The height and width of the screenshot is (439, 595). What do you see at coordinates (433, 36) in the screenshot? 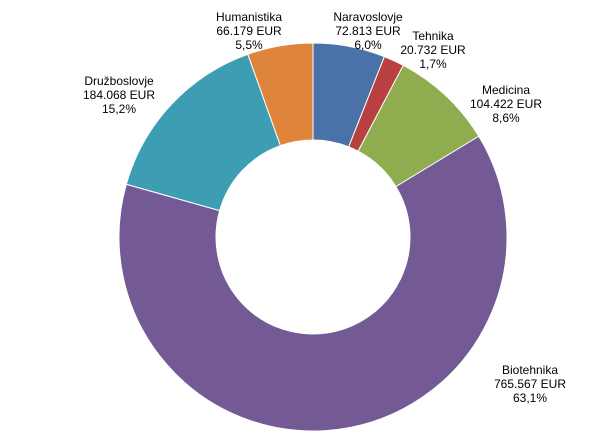
I see `slice-name: Tehnika` at bounding box center [433, 36].